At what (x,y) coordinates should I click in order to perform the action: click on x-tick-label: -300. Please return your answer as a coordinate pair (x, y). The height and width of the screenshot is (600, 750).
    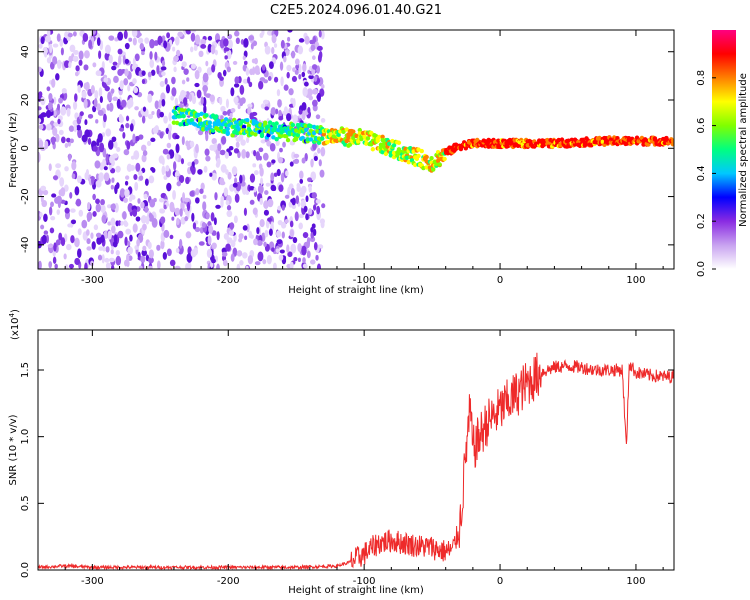
    Looking at the image, I should click on (92, 280).